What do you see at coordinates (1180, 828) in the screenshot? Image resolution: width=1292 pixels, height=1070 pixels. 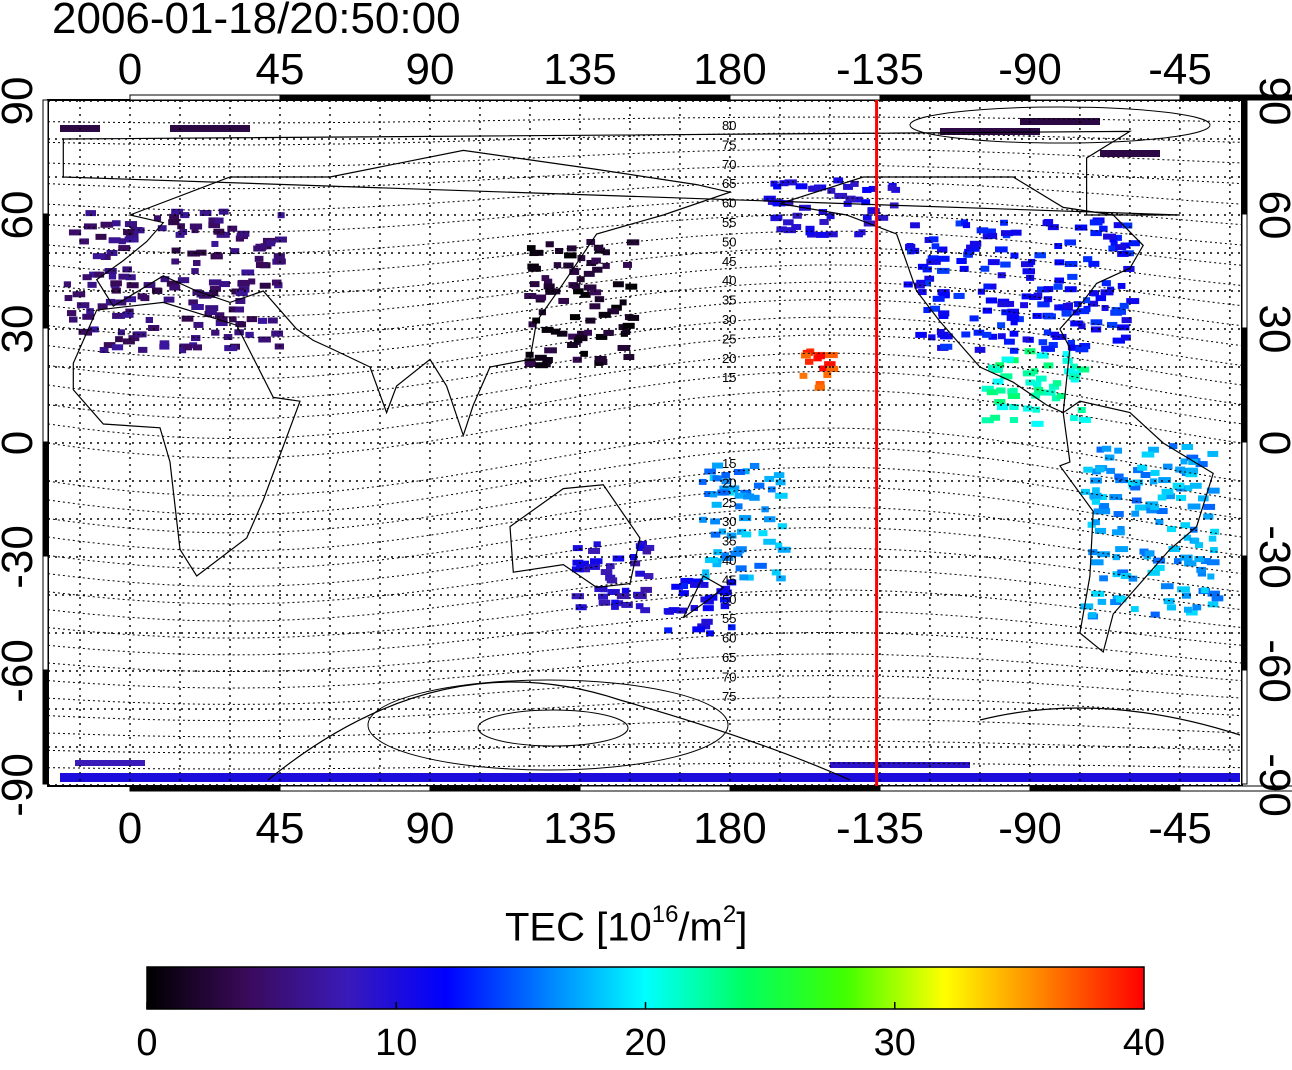 I see `lon-label-bottom: -45` at bounding box center [1180, 828].